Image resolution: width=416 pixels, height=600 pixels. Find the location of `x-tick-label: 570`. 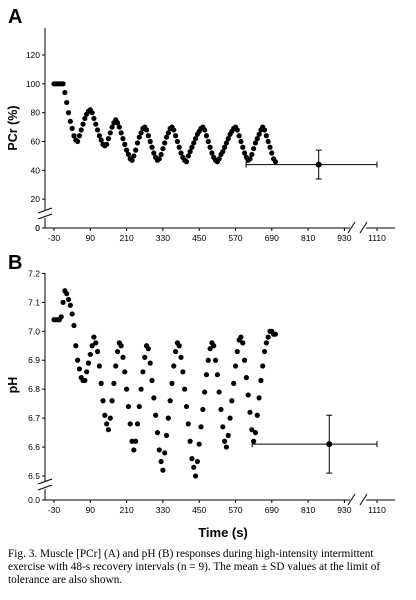

x-tick-label: 570 is located at coordinates (235, 510).